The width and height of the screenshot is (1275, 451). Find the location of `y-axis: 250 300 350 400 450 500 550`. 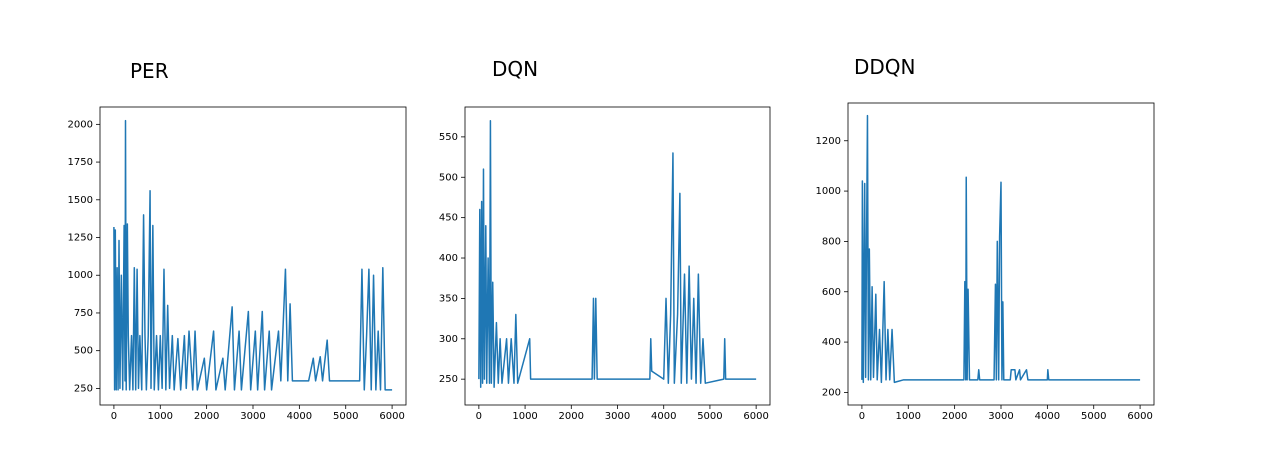

y-axis: 250 300 350 400 450 500 550 is located at coordinates (452, 258).